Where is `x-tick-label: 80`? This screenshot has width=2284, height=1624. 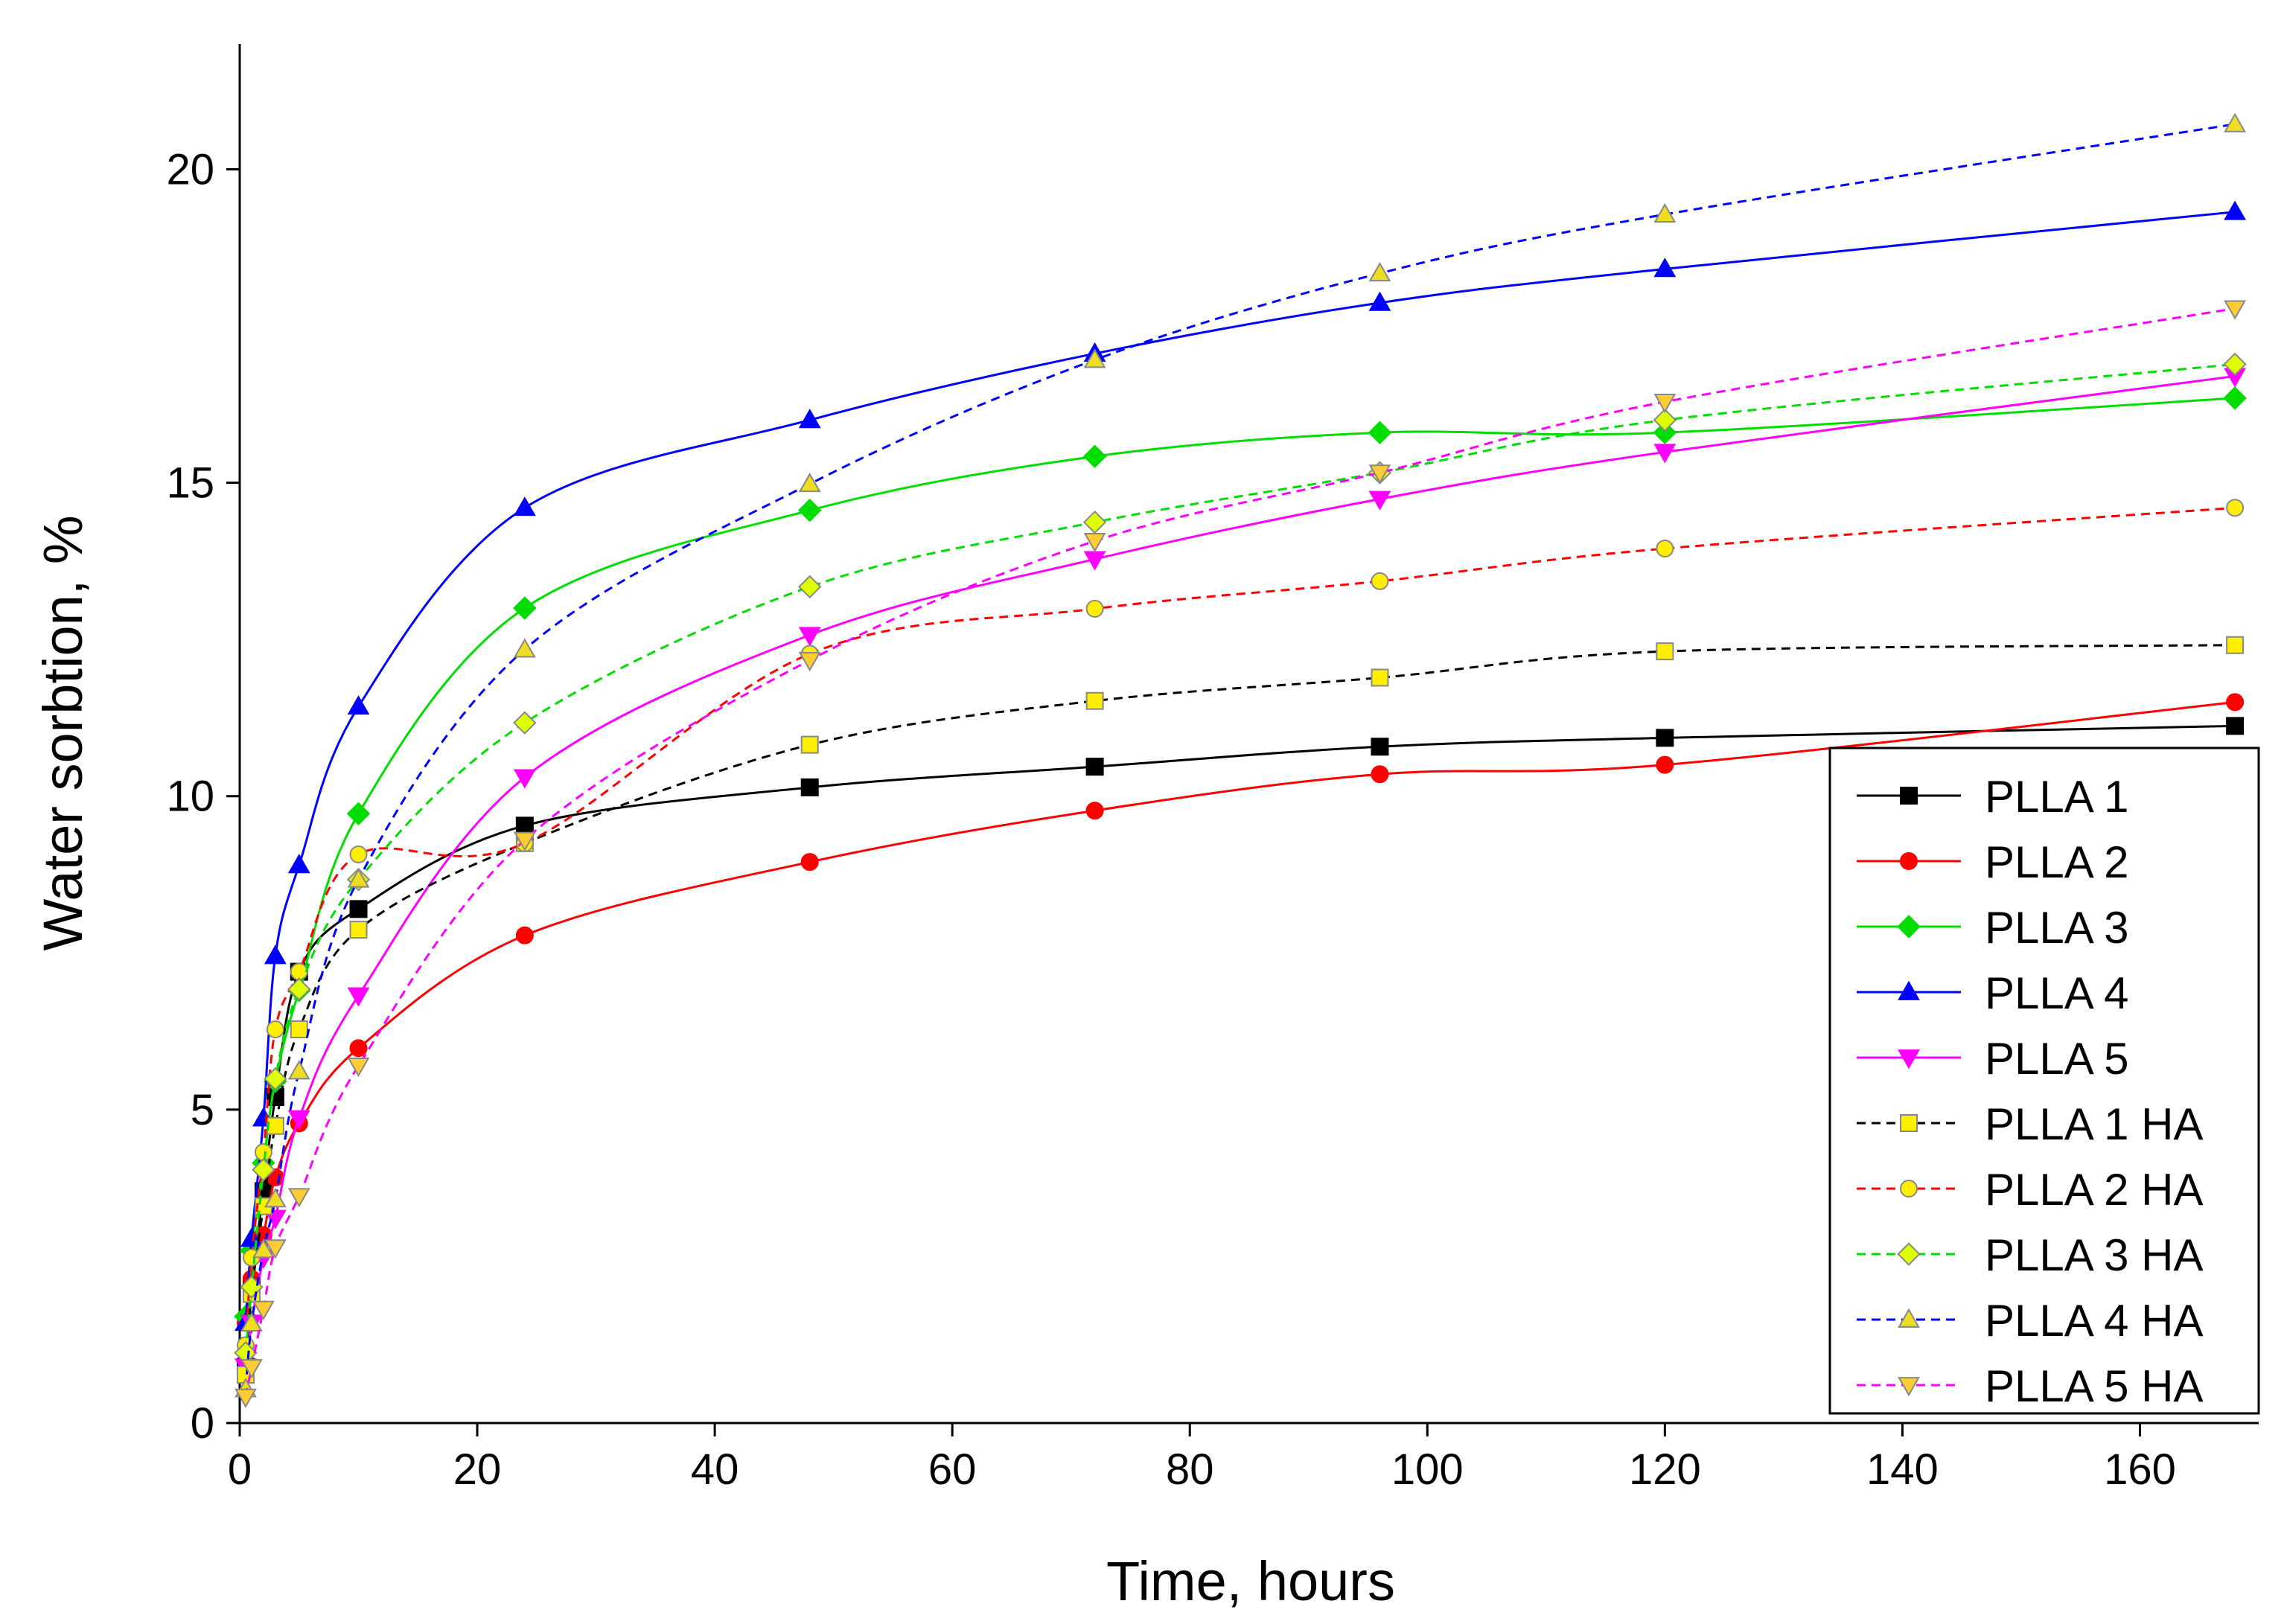
x-tick-label: 80 is located at coordinates (1190, 1469).